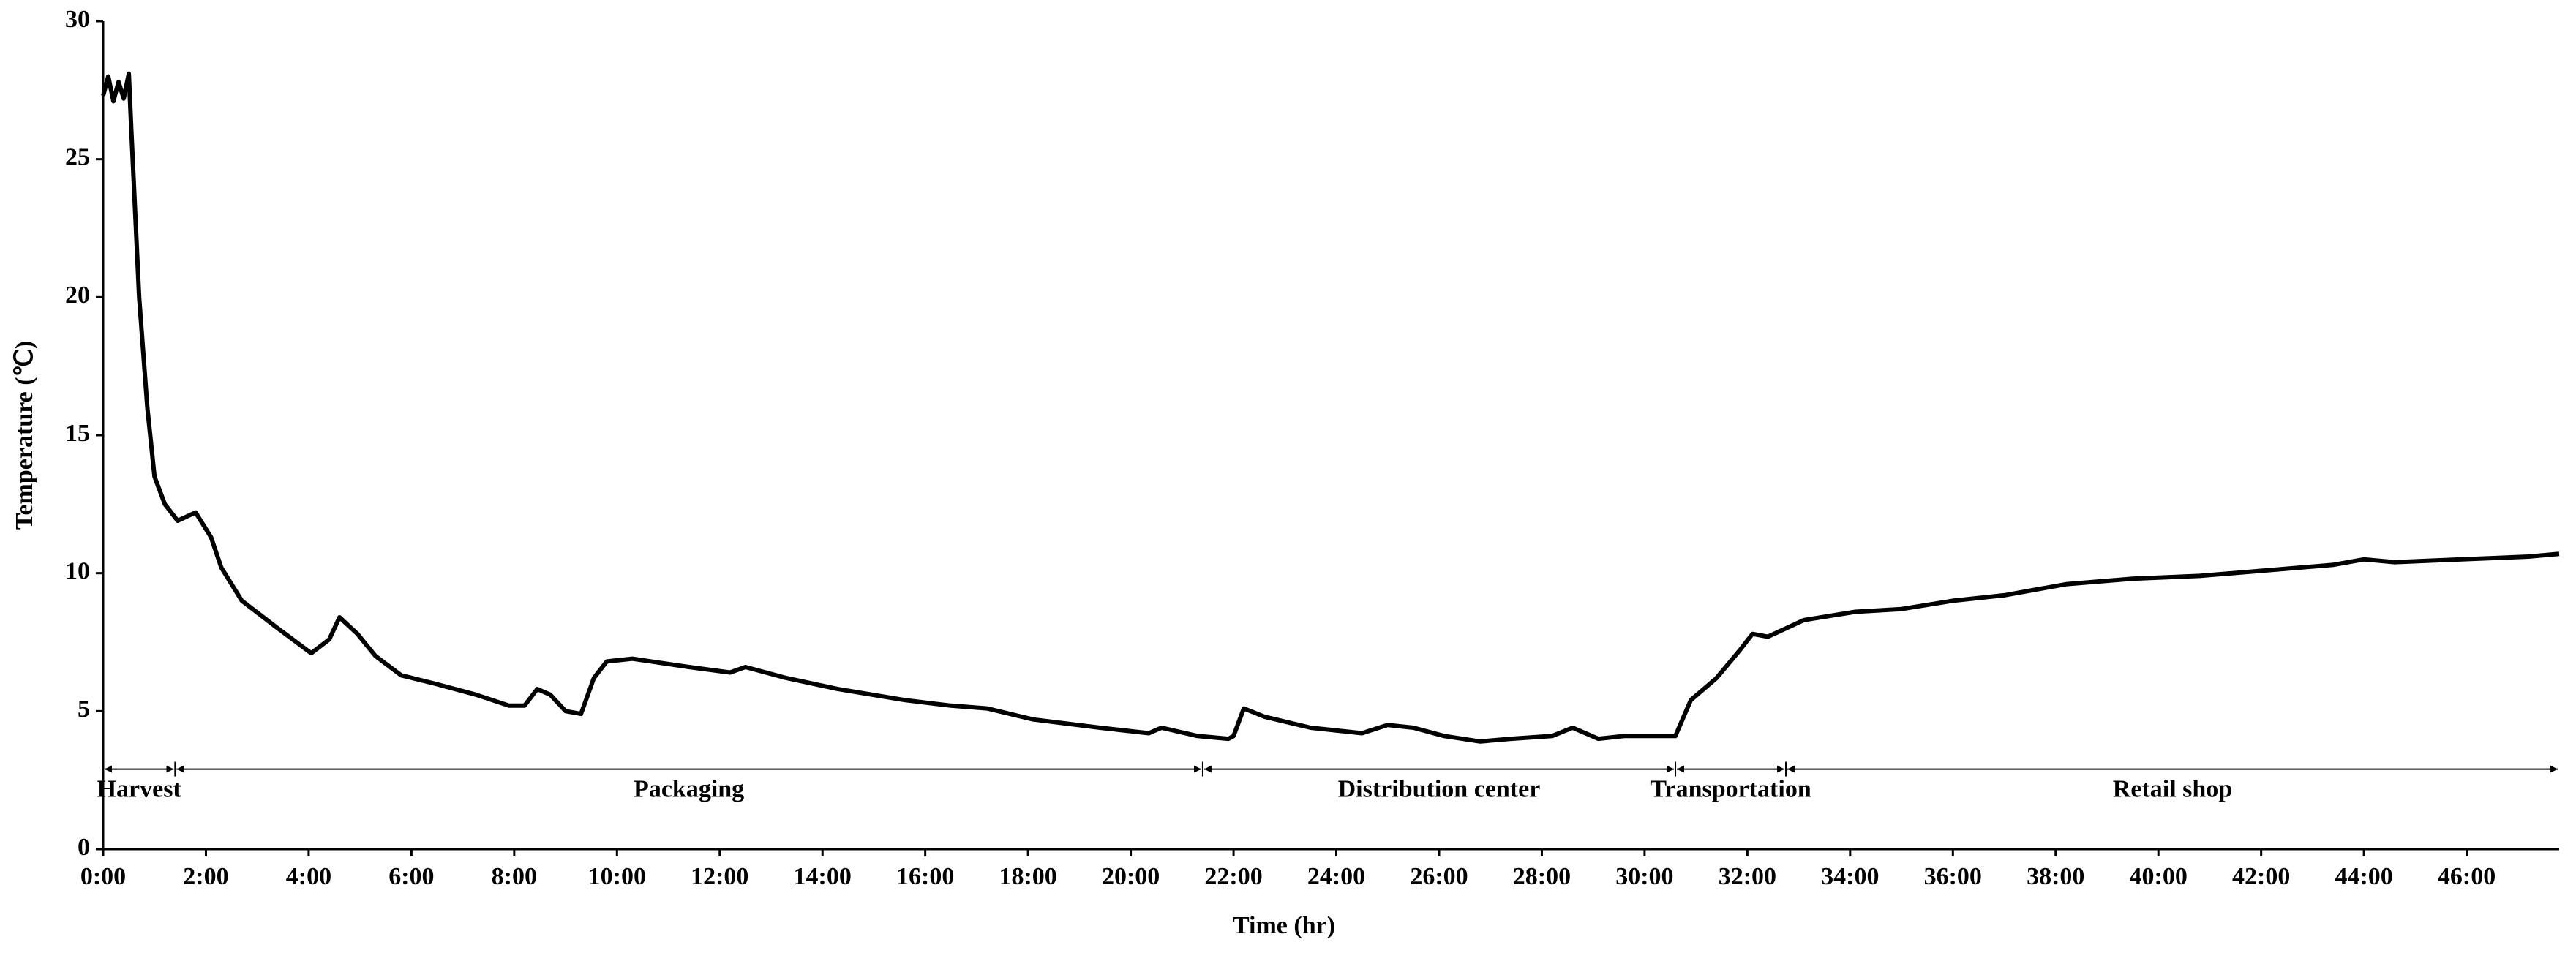  What do you see at coordinates (84, 847) in the screenshot?
I see `y-tick-label: 0` at bounding box center [84, 847].